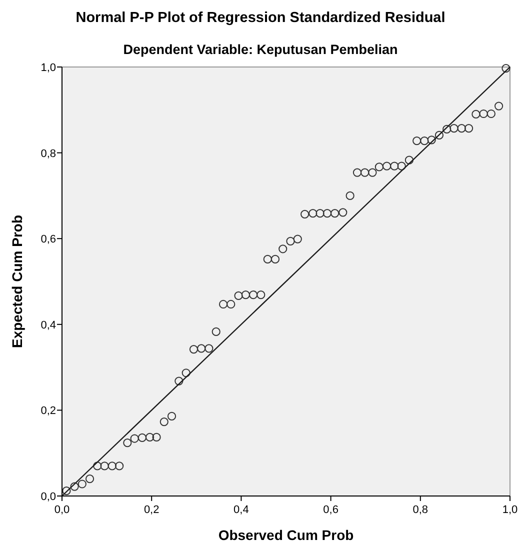 This screenshot has height=550, width=521. I want to click on x-tick-label: 0,2, so click(152, 510).